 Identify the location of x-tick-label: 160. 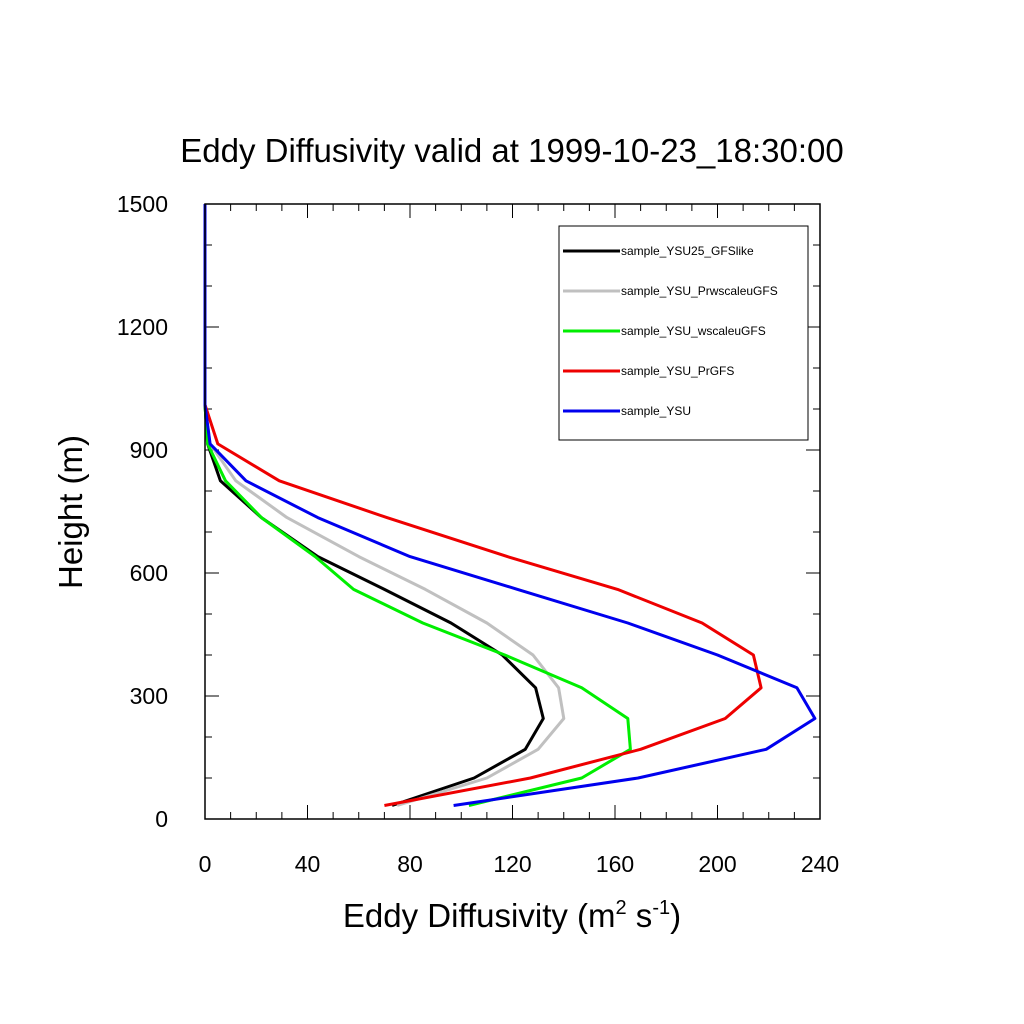
(615, 864).